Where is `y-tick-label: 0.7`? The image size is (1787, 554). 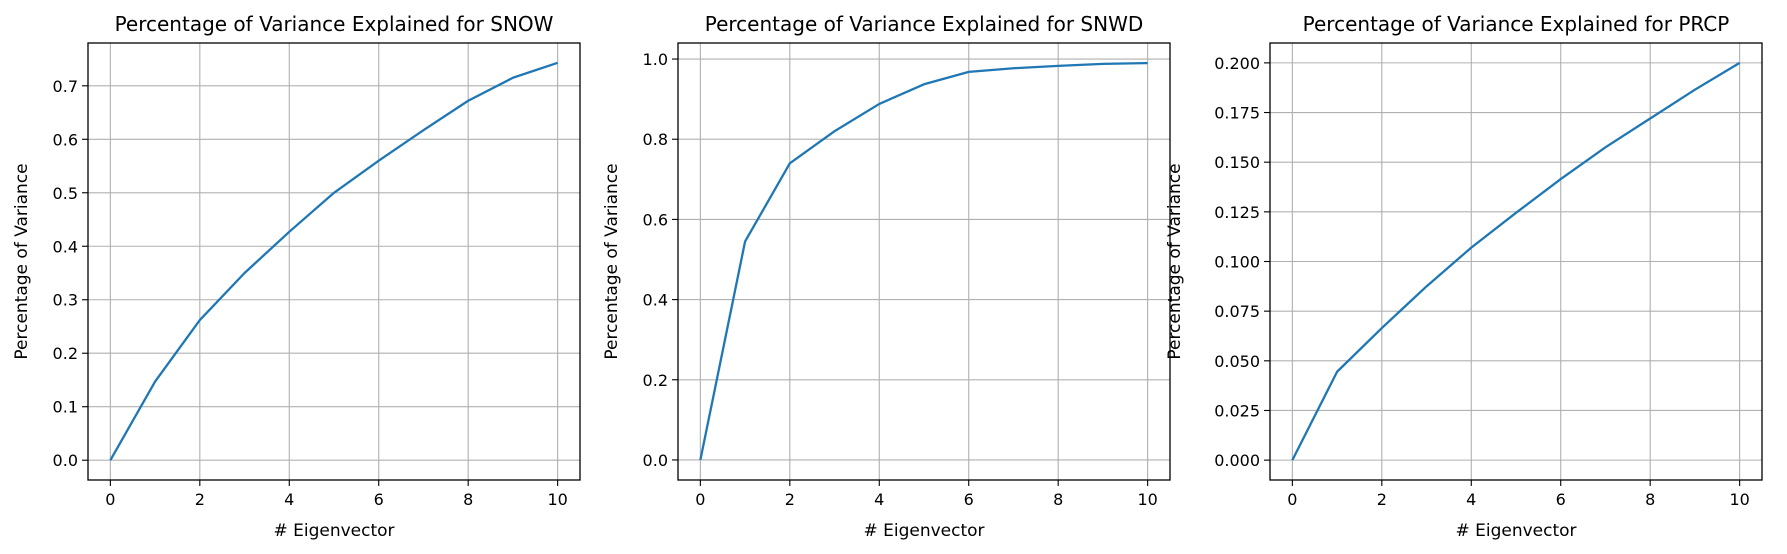
y-tick-label: 0.7 is located at coordinates (65, 86).